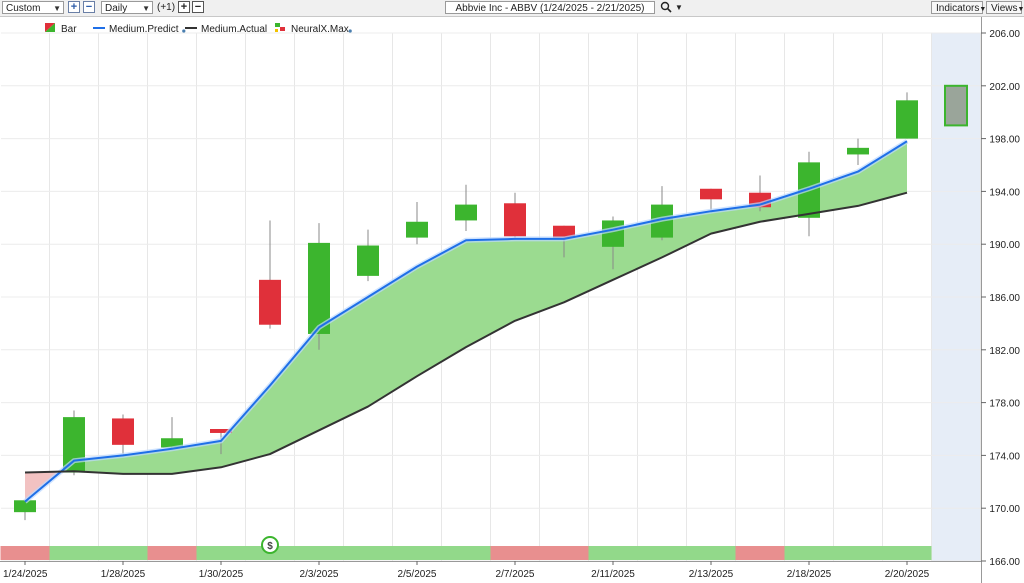  I want to click on y-tick-label: 174.00, so click(1004, 456).